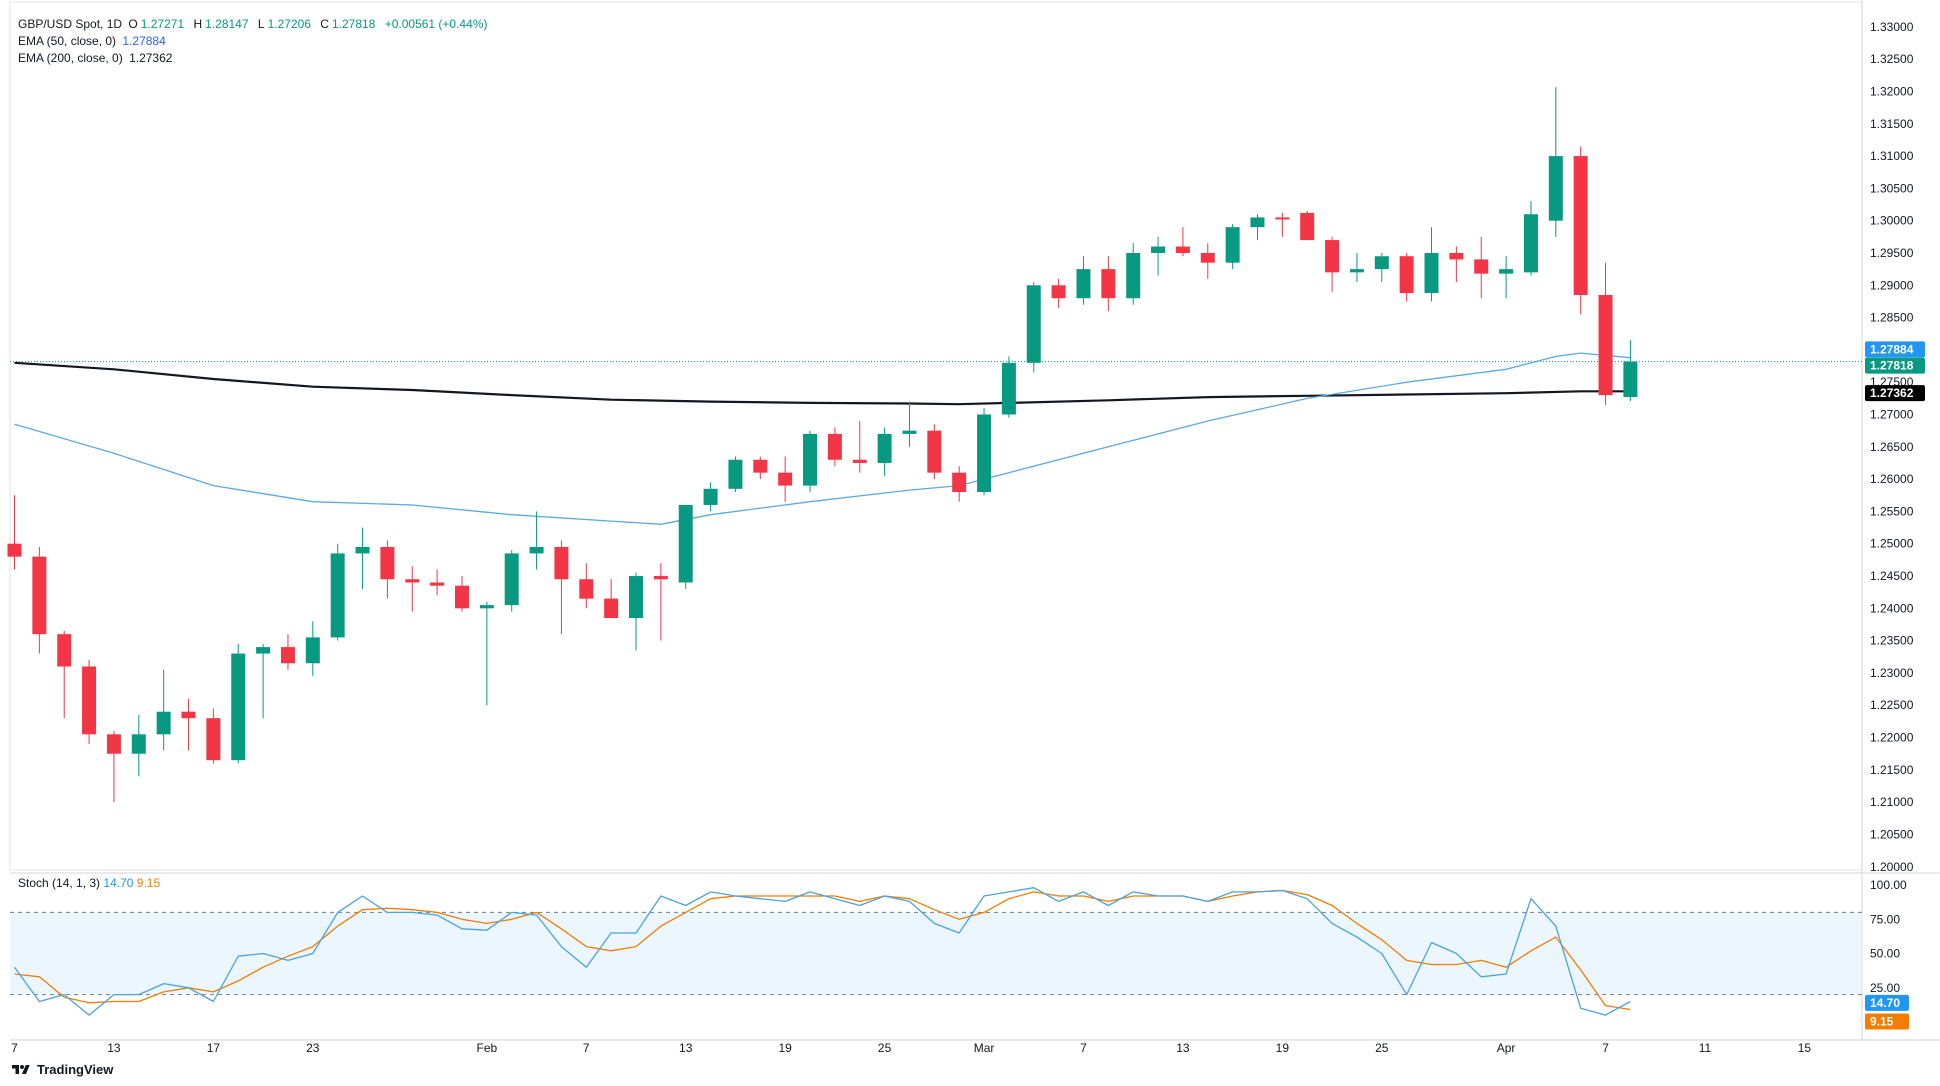  What do you see at coordinates (1892, 673) in the screenshot?
I see `price-tick-label: 1.23000` at bounding box center [1892, 673].